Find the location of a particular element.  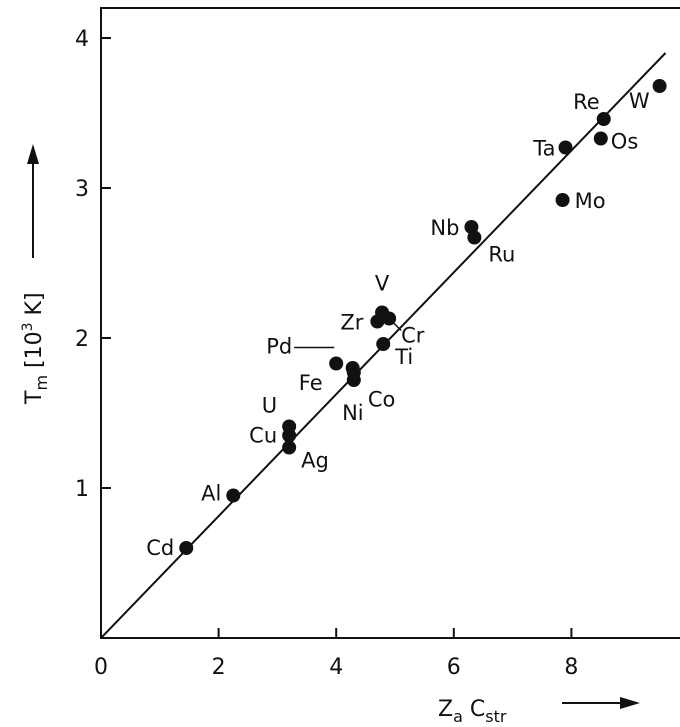

data-point-al is located at coordinates (233, 495).